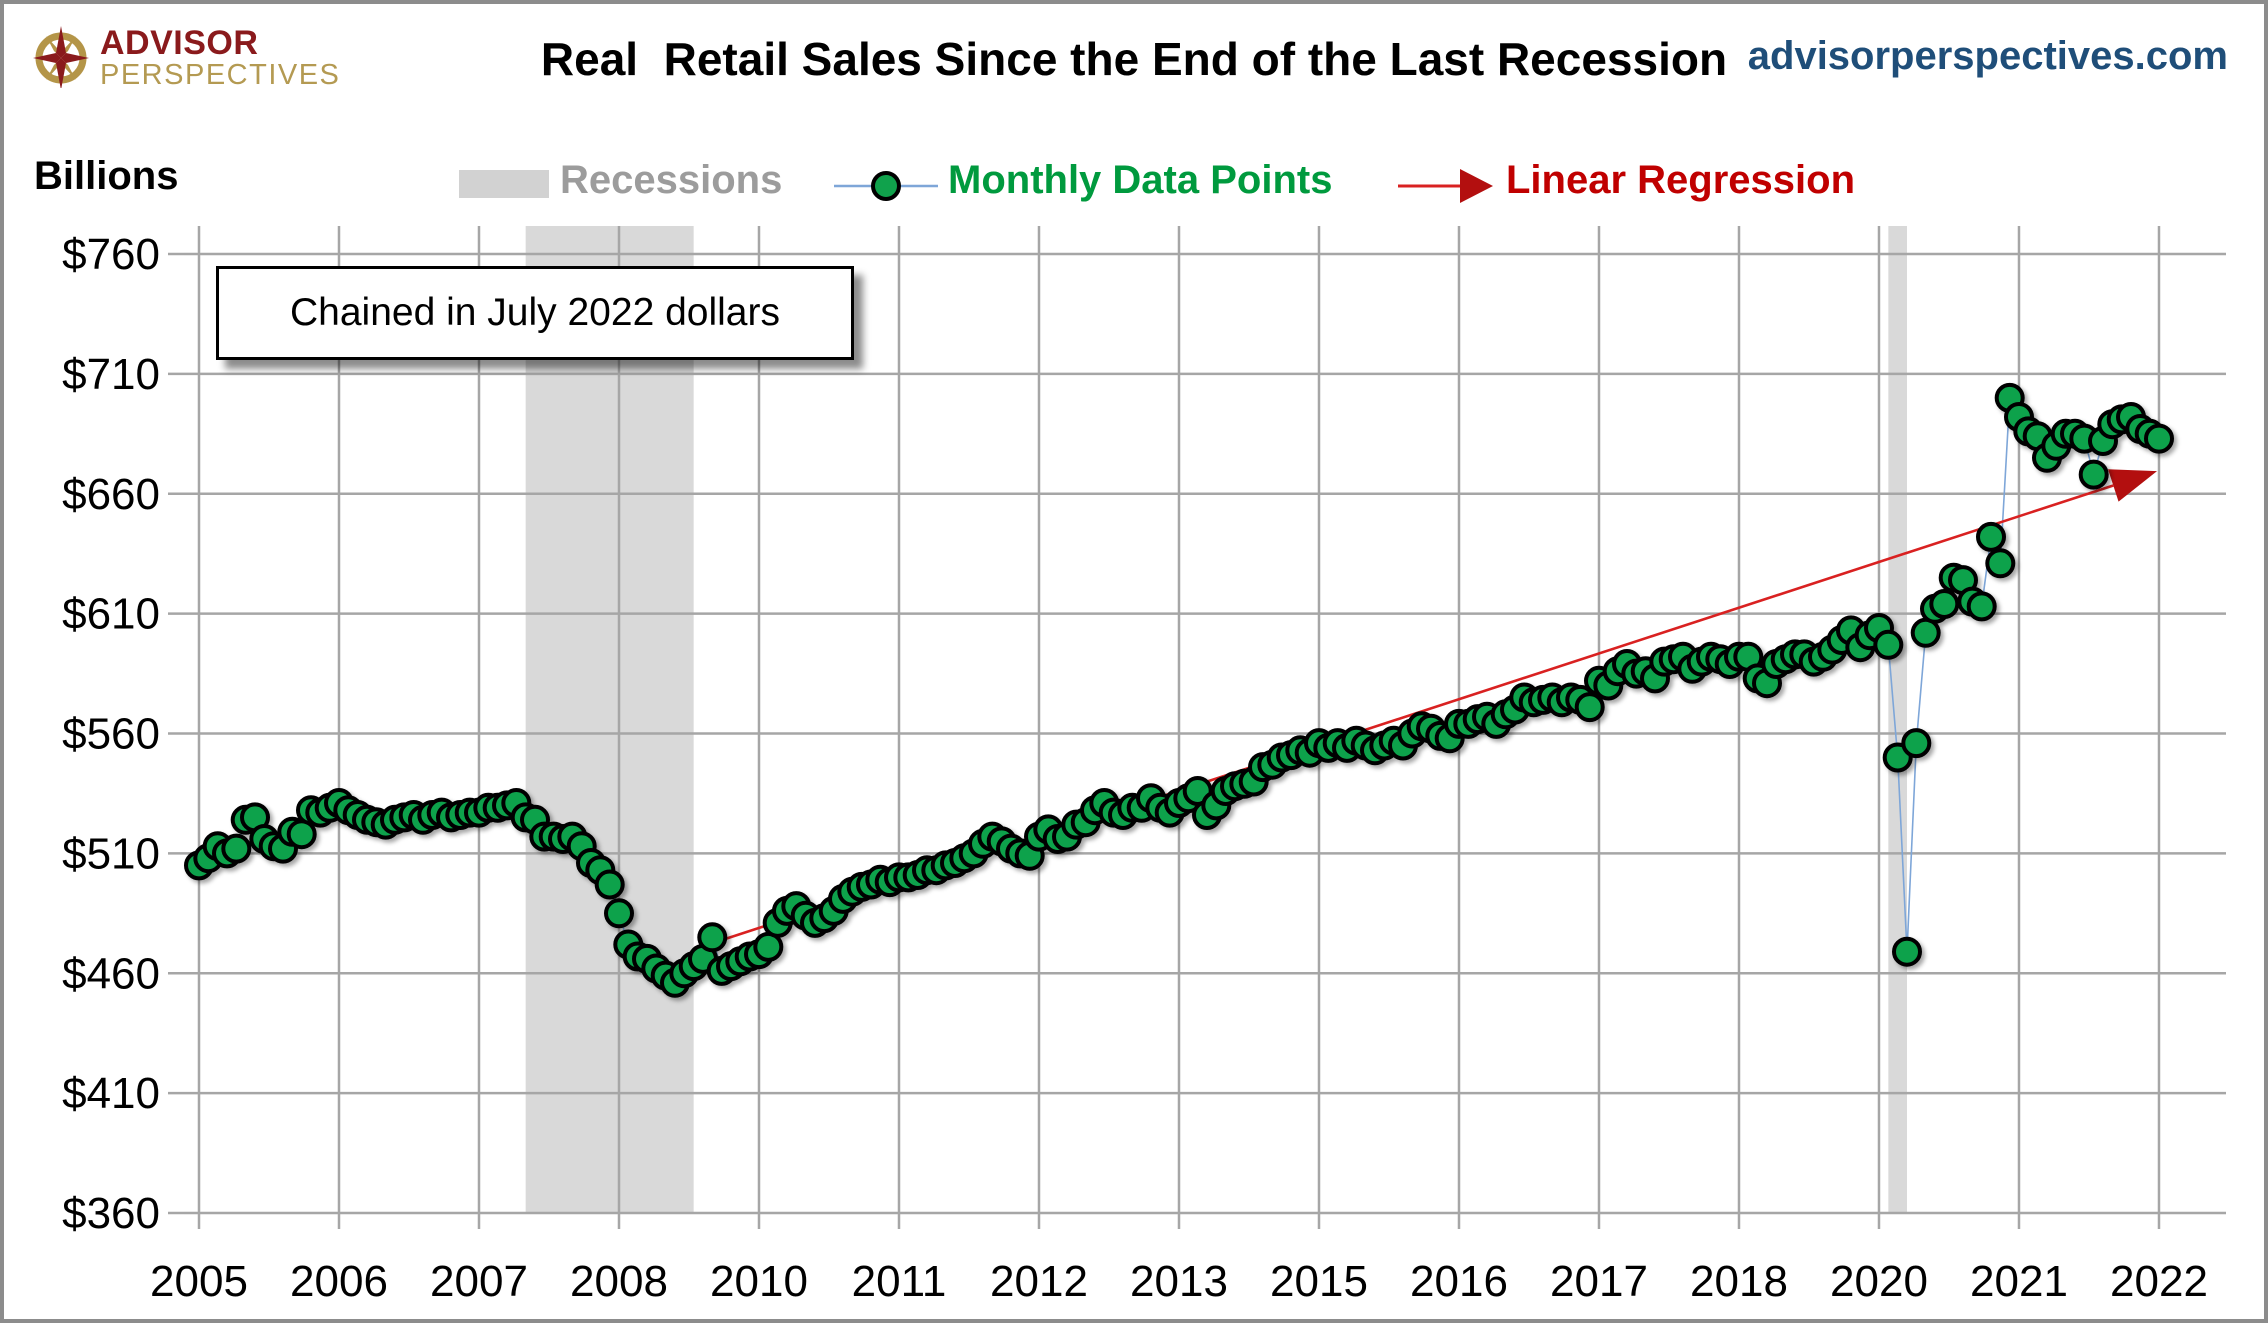 Image resolution: width=2268 pixels, height=1323 pixels. I want to click on monthly-data-marker-icon, so click(886, 186).